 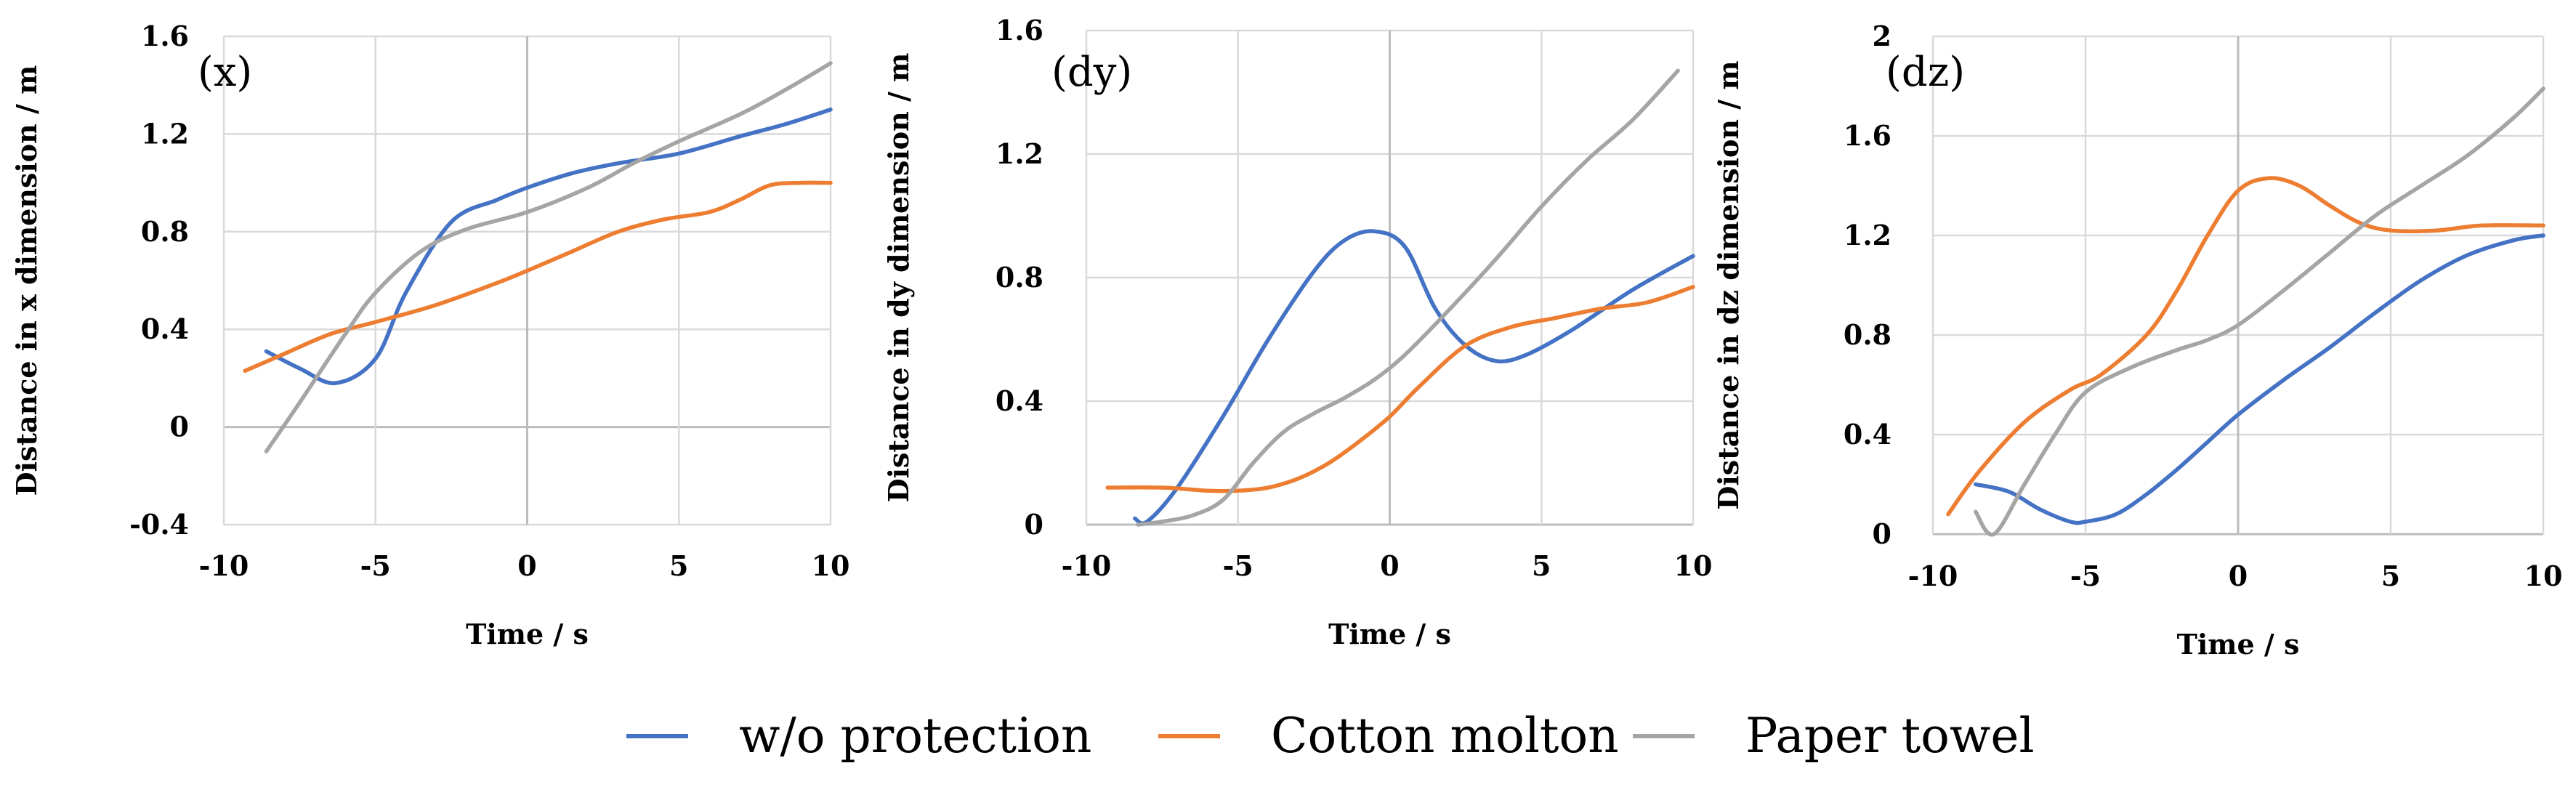 What do you see at coordinates (1729, 284) in the screenshot?
I see `y-axis-title: Distance in dz dimension / m` at bounding box center [1729, 284].